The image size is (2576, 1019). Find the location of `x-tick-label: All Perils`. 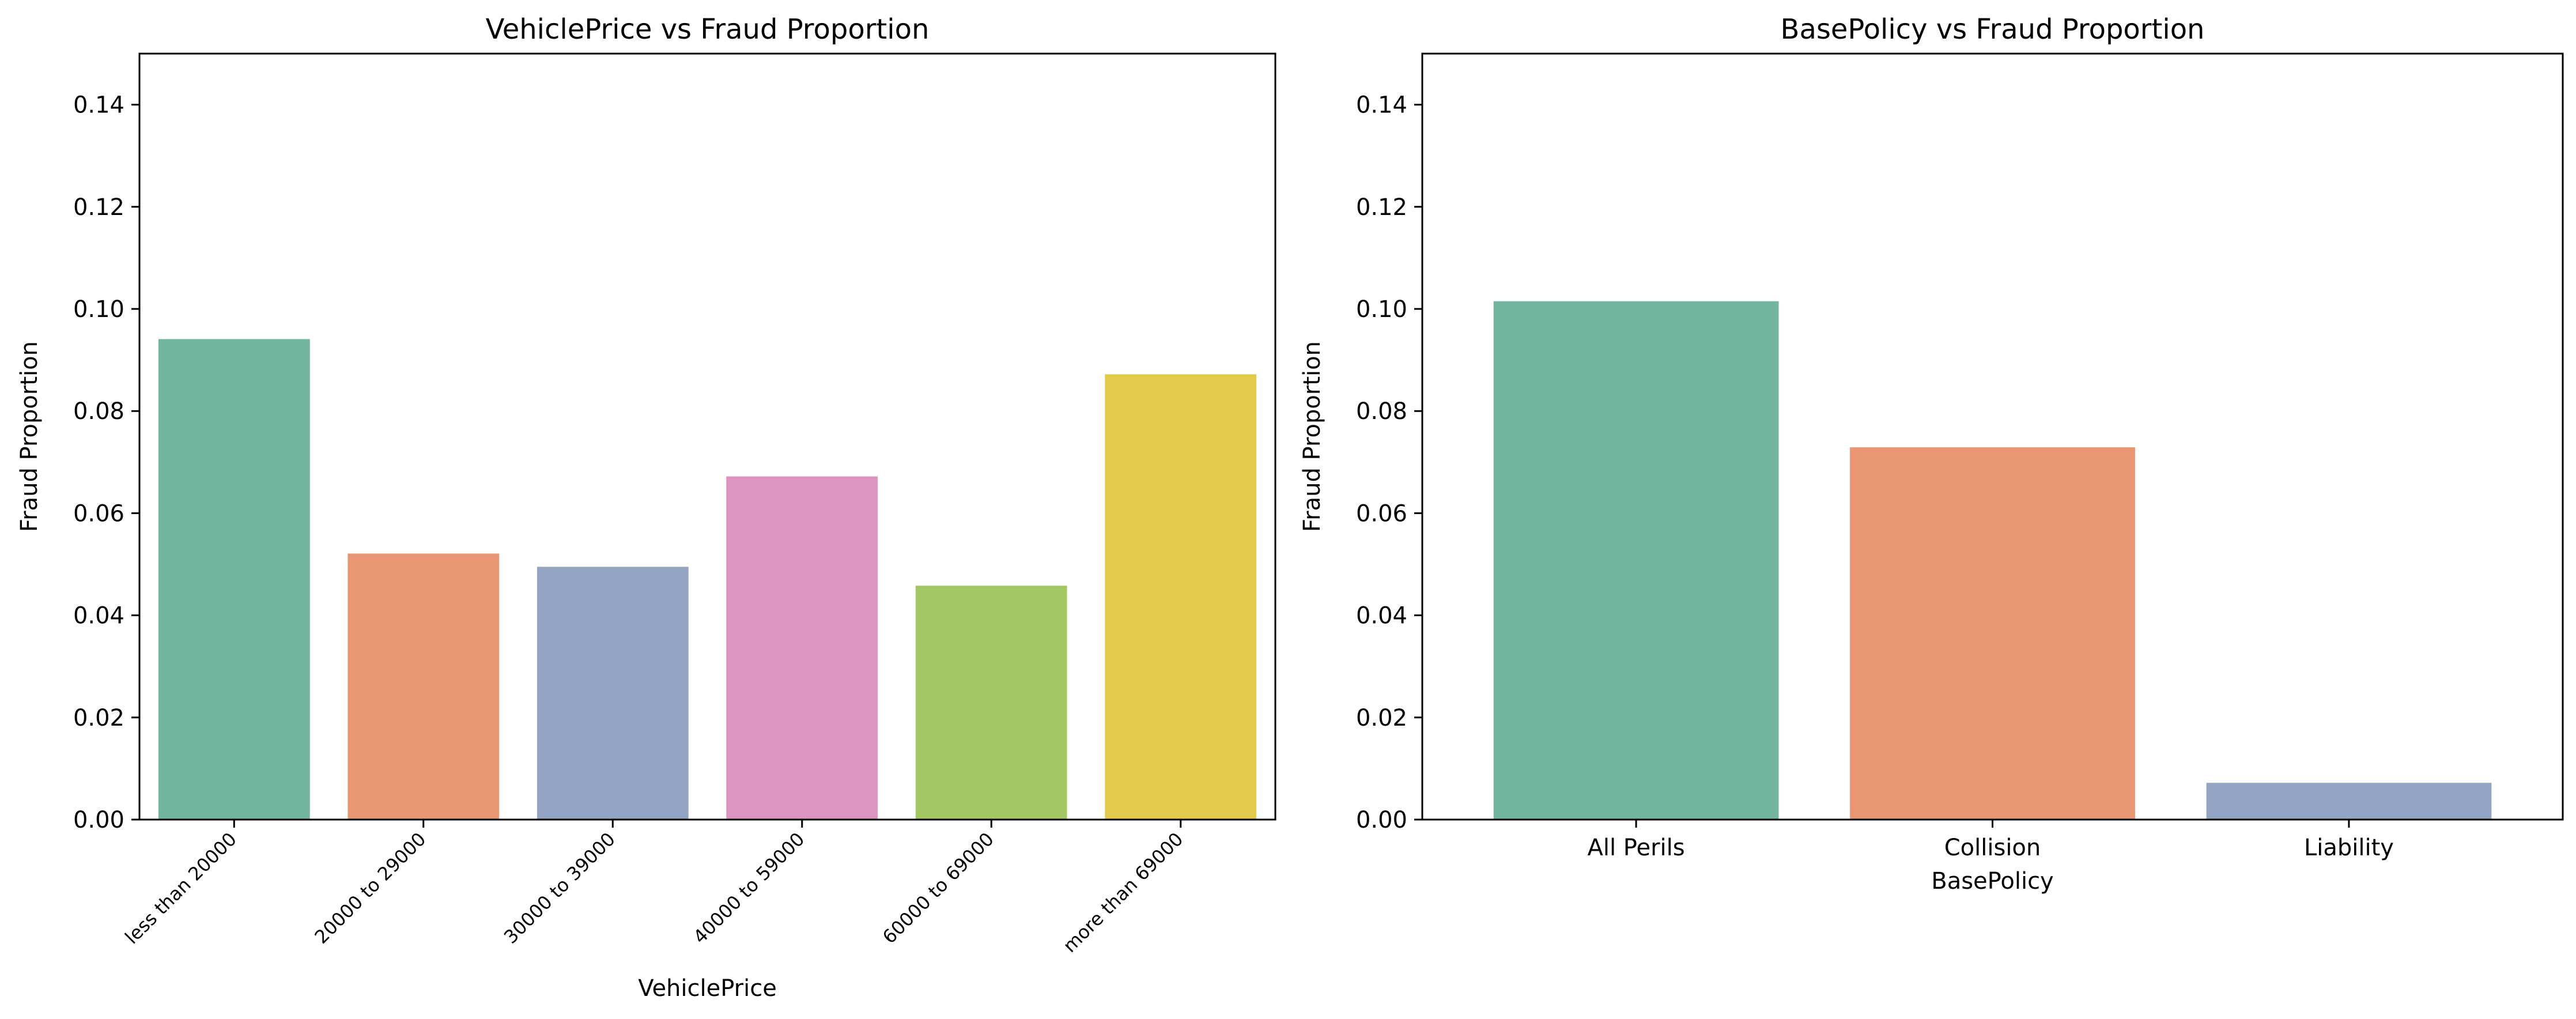

x-tick-label: All Perils is located at coordinates (1636, 848).